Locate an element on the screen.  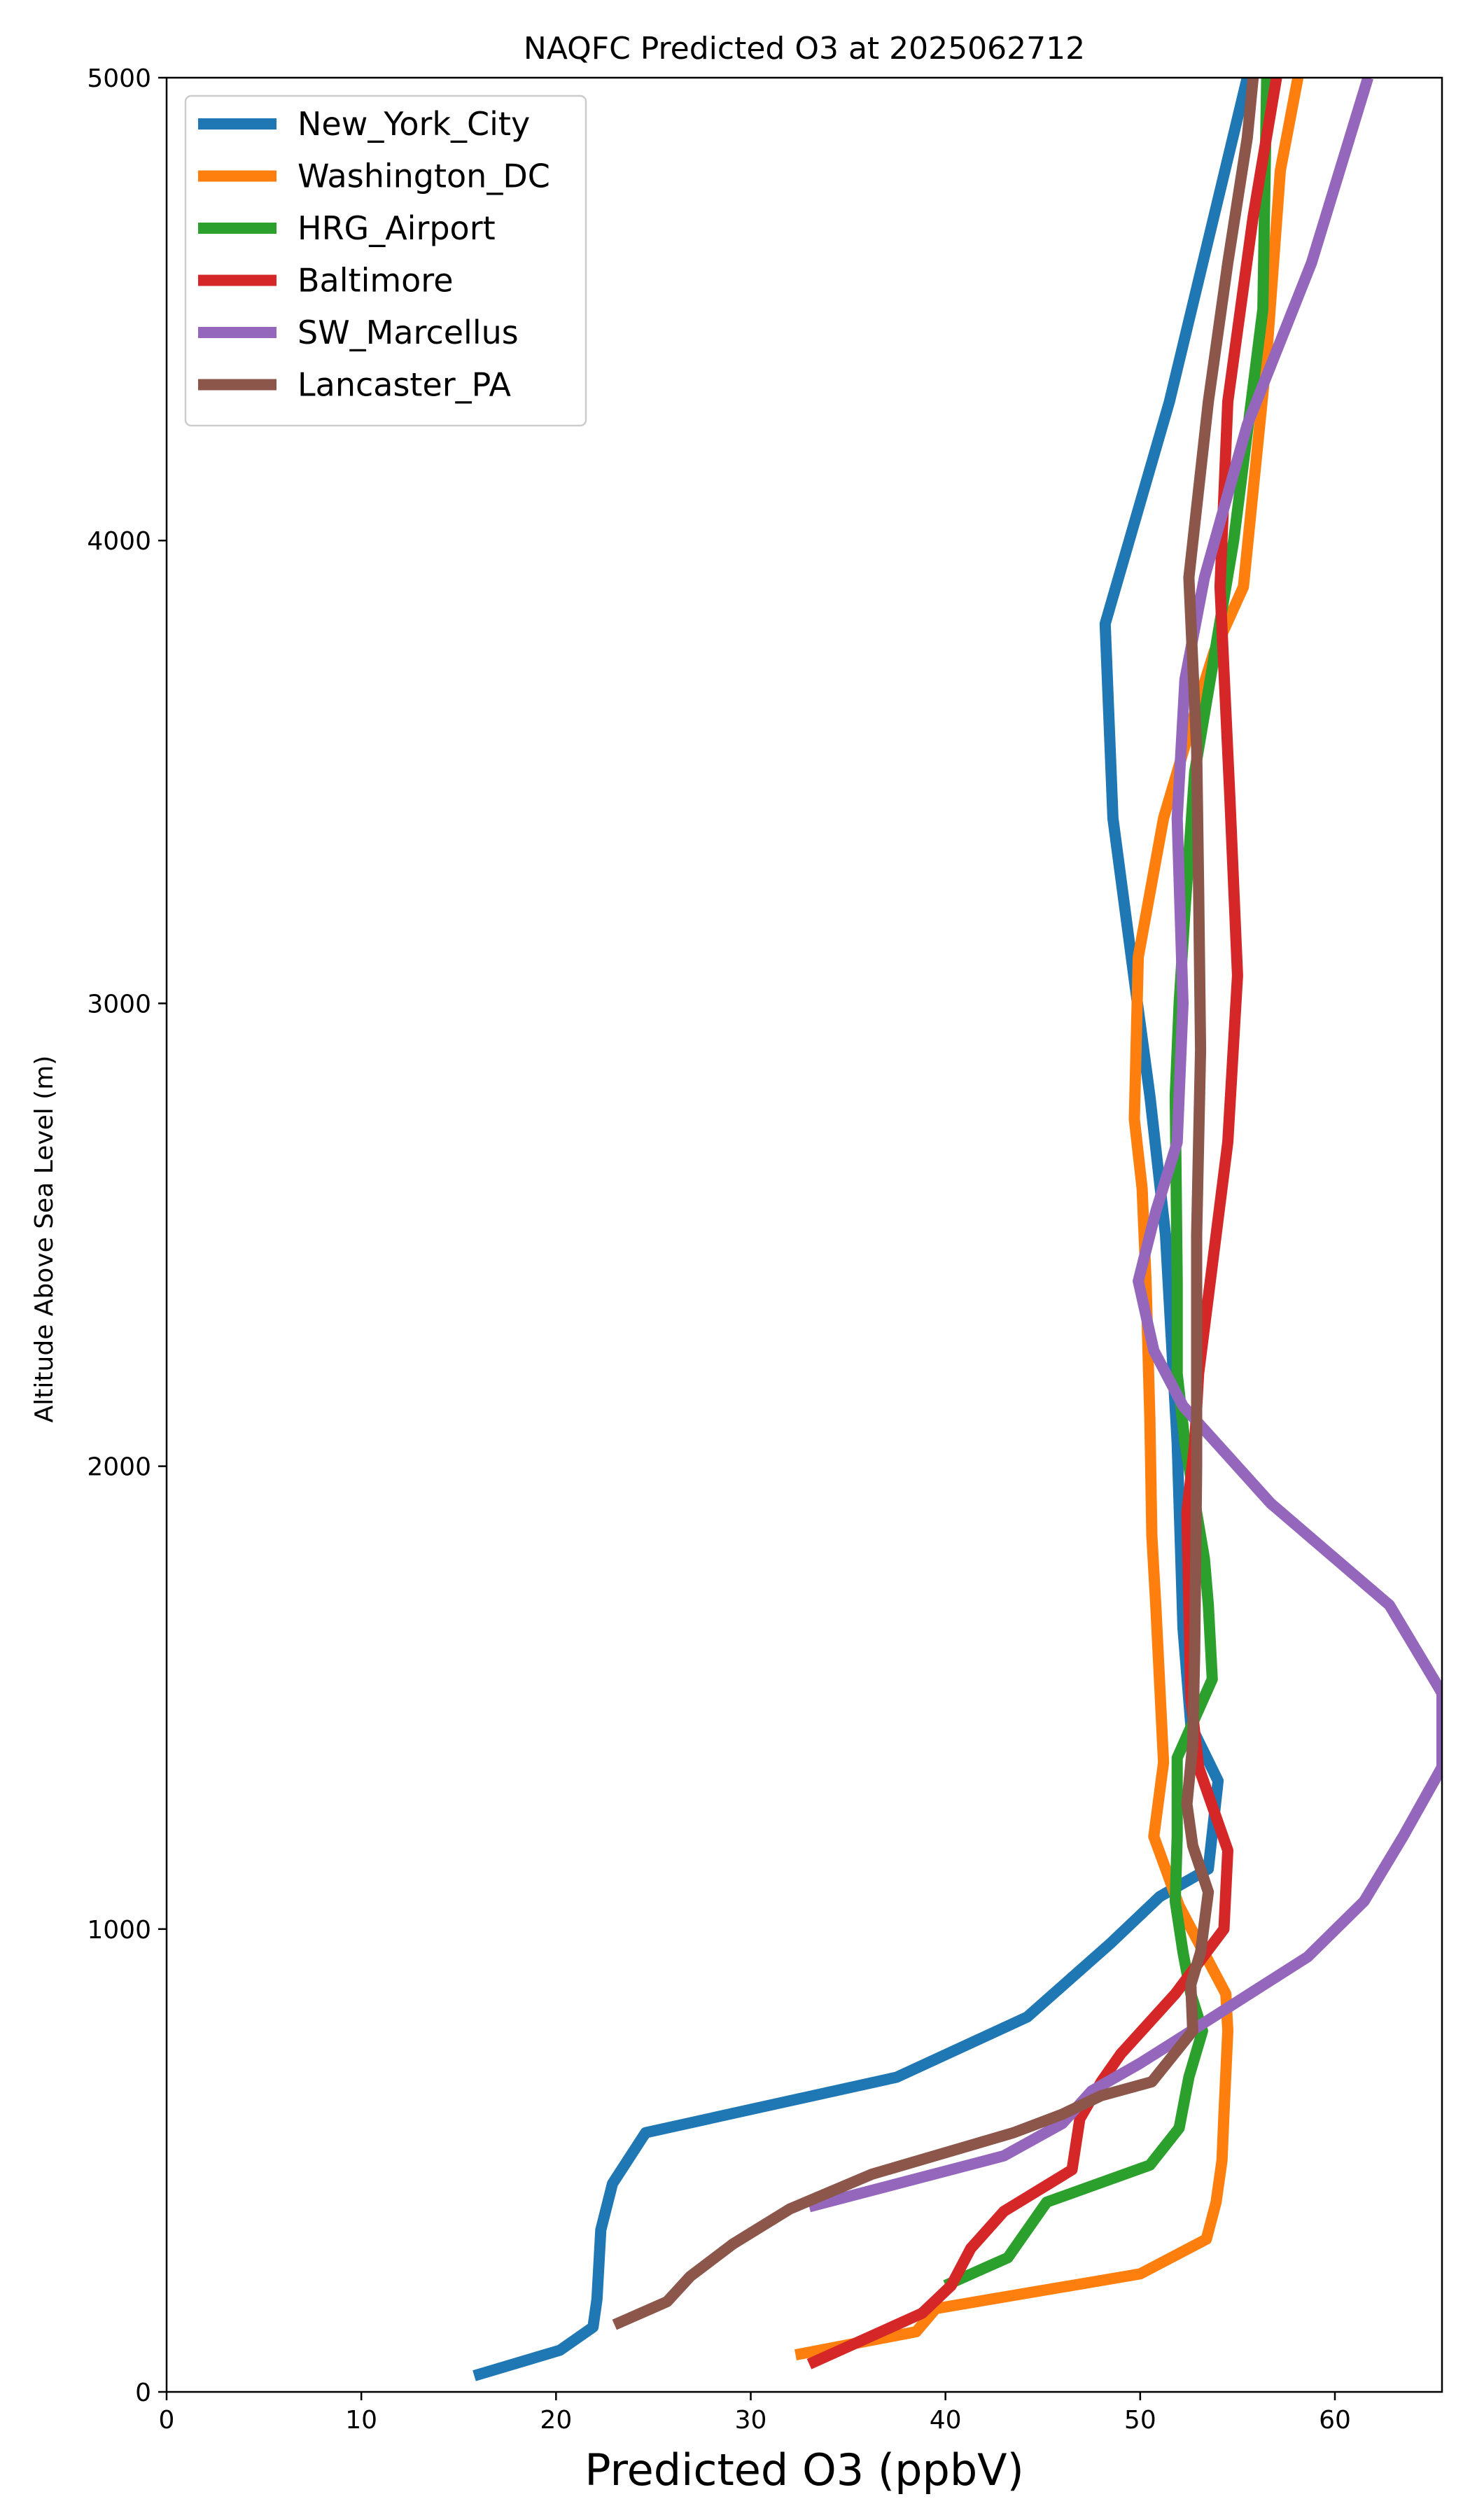
y-tick-label: 4000 is located at coordinates (119, 541).